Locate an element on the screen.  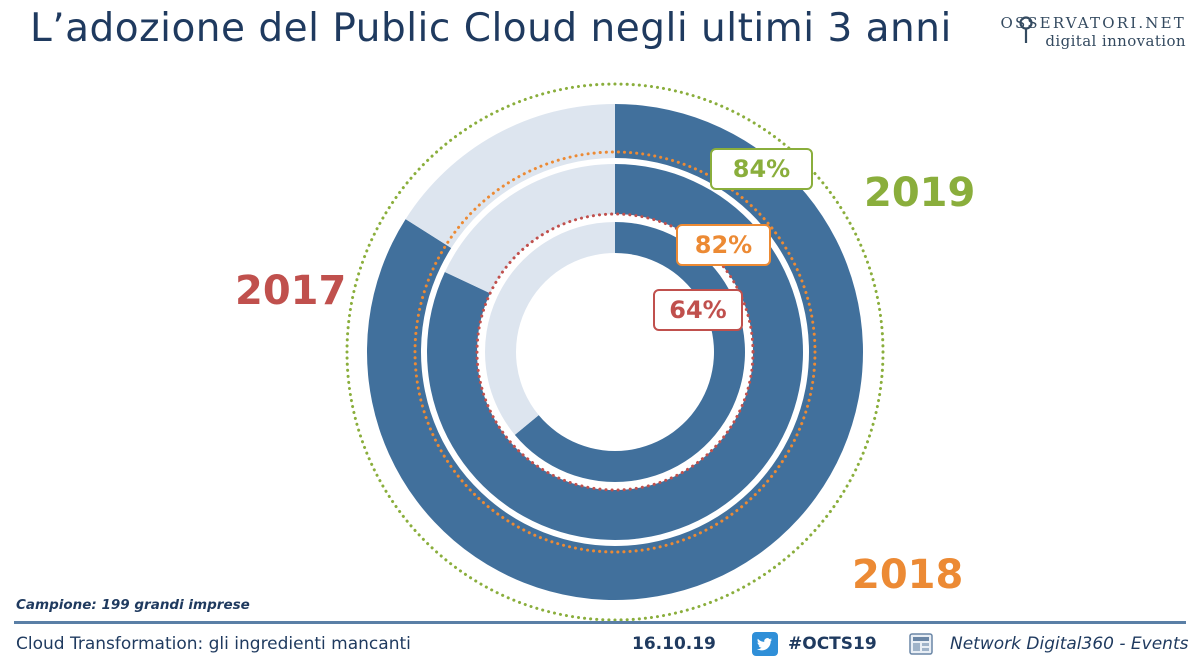
ring-remainder-2017 is located at coordinates (549, 328).